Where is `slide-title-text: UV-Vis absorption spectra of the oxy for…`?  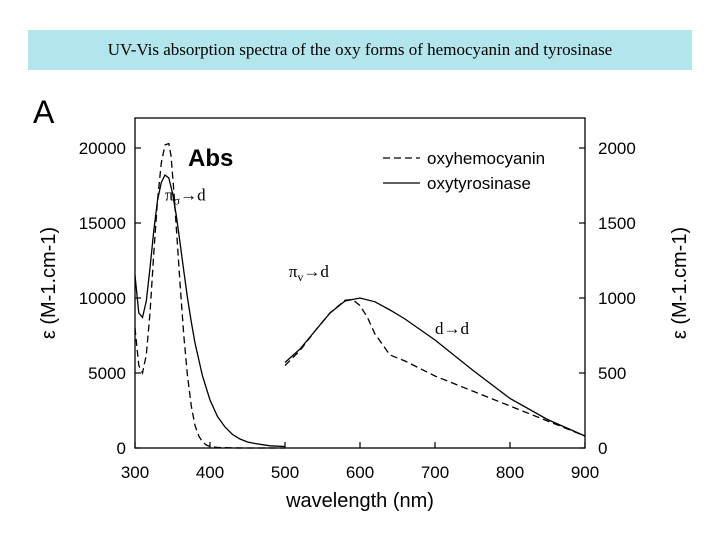
slide-title-text: UV-Vis absorption spectra of the oxy for… is located at coordinates (360, 49).